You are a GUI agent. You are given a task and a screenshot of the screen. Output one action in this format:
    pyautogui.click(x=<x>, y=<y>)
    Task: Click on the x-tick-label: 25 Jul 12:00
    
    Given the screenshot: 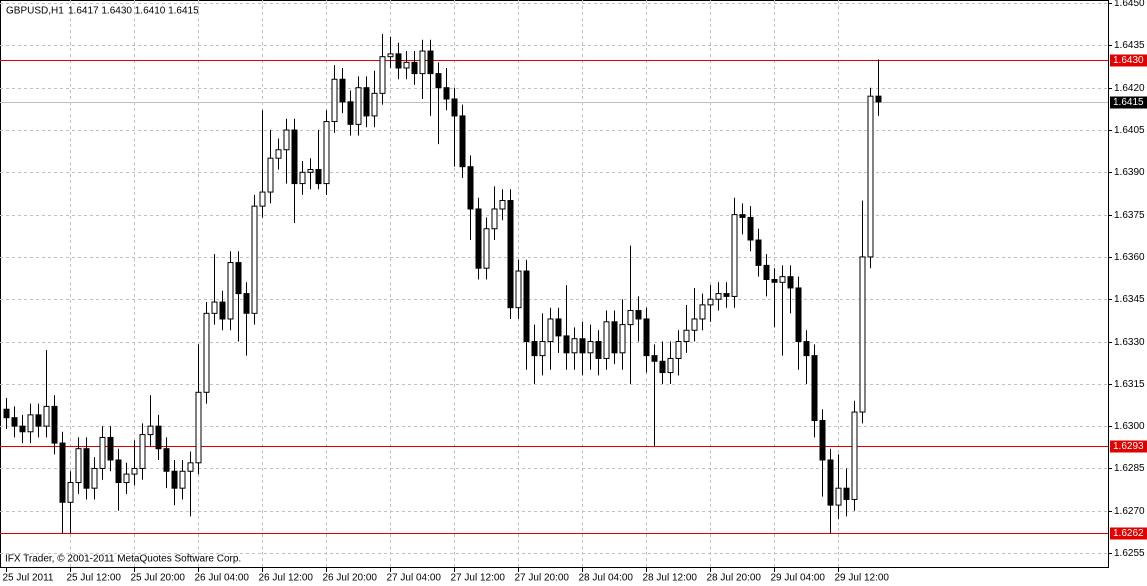 What is the action you would take?
    pyautogui.click(x=94, y=578)
    